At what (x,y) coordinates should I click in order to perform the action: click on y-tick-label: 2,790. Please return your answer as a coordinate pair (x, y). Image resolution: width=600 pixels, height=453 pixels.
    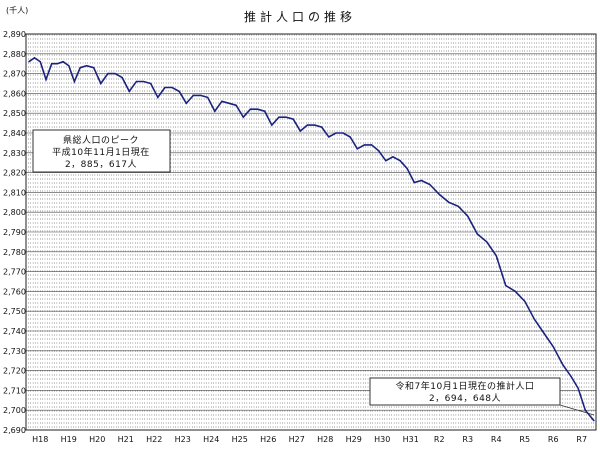
    Looking at the image, I should click on (14, 232).